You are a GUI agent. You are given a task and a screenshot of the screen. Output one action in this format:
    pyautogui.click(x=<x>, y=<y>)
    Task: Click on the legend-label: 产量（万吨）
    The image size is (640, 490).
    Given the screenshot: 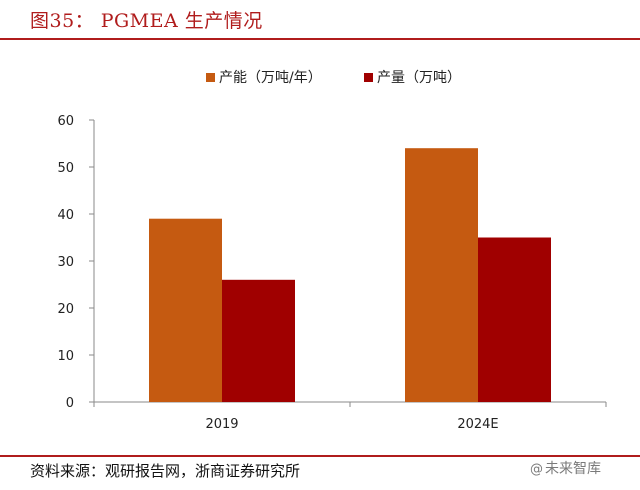 What is the action you would take?
    pyautogui.click(x=419, y=78)
    